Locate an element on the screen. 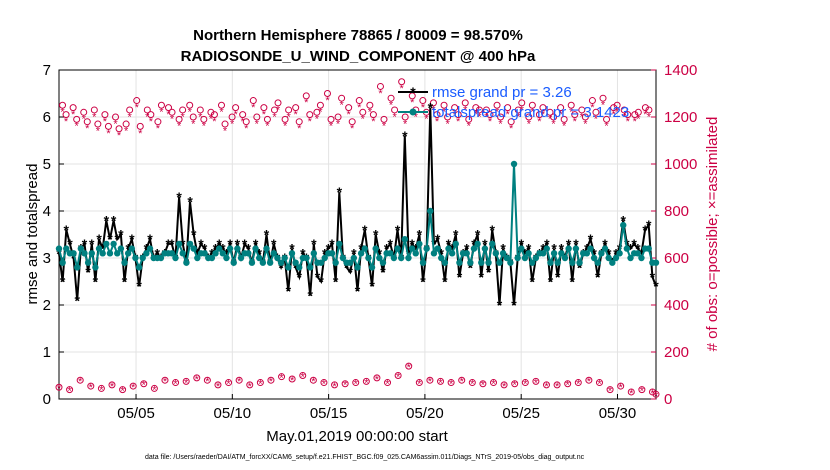 The height and width of the screenshot is (470, 830). legend-rmse-label: rmse grand pr = 3.26 is located at coordinates (502, 92).